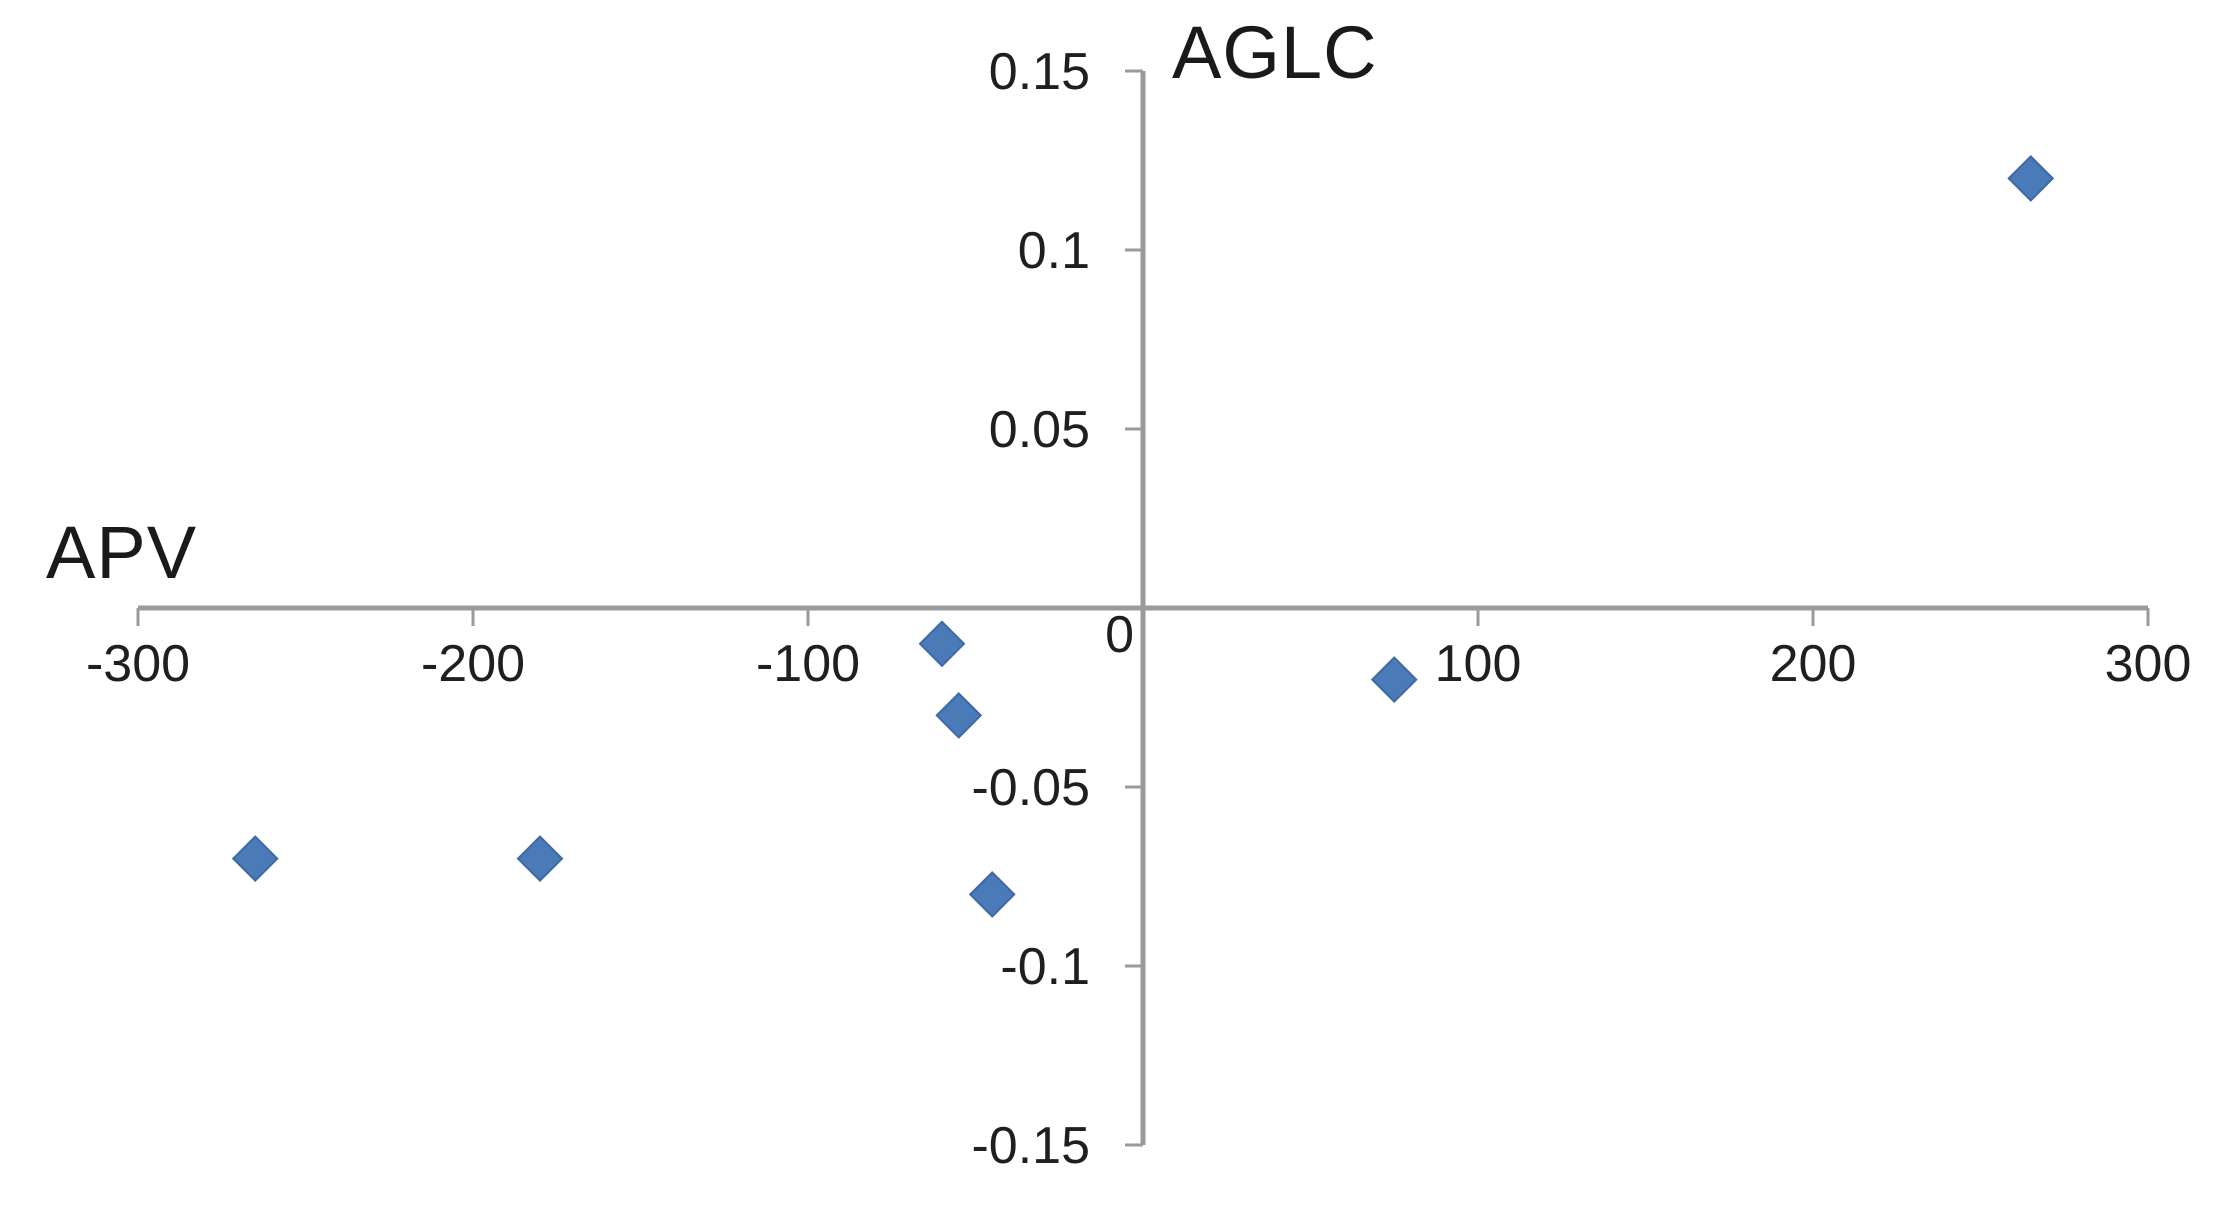  What do you see at coordinates (808, 664) in the screenshot?
I see `x-tick-label: -100` at bounding box center [808, 664].